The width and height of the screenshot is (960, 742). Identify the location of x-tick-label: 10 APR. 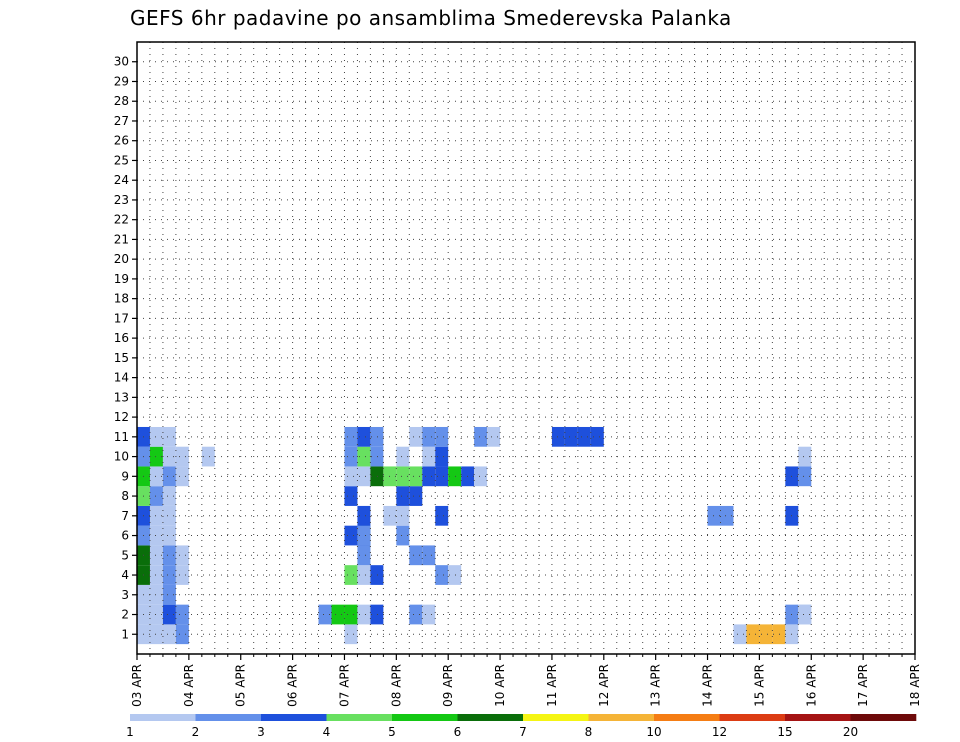
(500, 685).